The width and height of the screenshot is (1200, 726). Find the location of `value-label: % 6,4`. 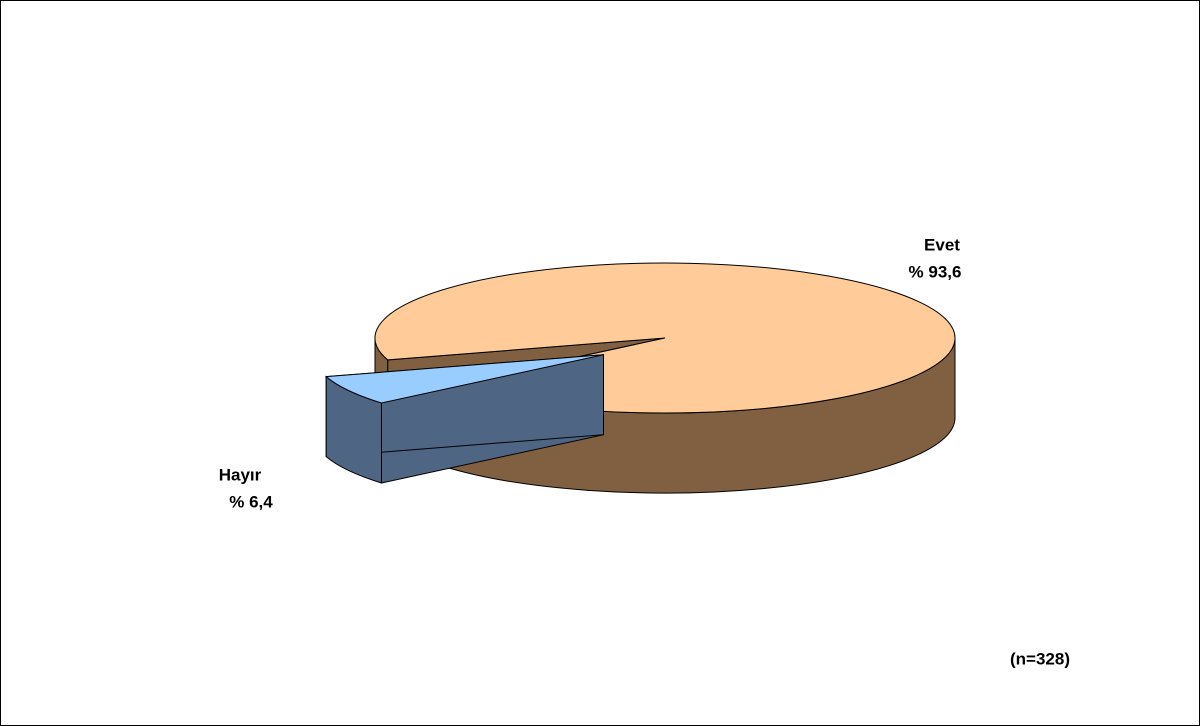

value-label: % 6,4 is located at coordinates (251, 501).